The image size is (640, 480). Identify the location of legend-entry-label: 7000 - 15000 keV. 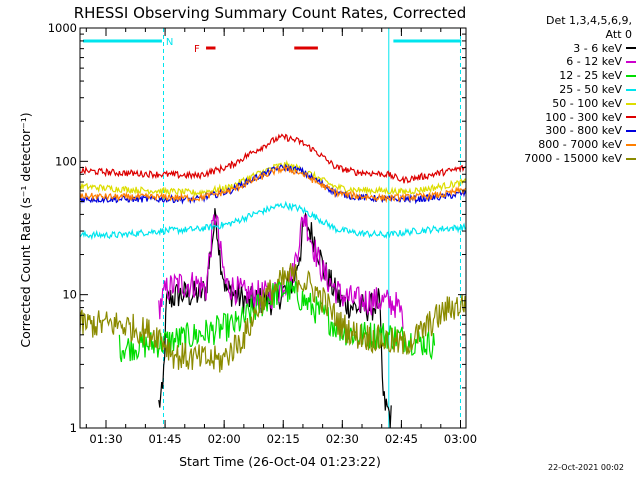
(573, 158).